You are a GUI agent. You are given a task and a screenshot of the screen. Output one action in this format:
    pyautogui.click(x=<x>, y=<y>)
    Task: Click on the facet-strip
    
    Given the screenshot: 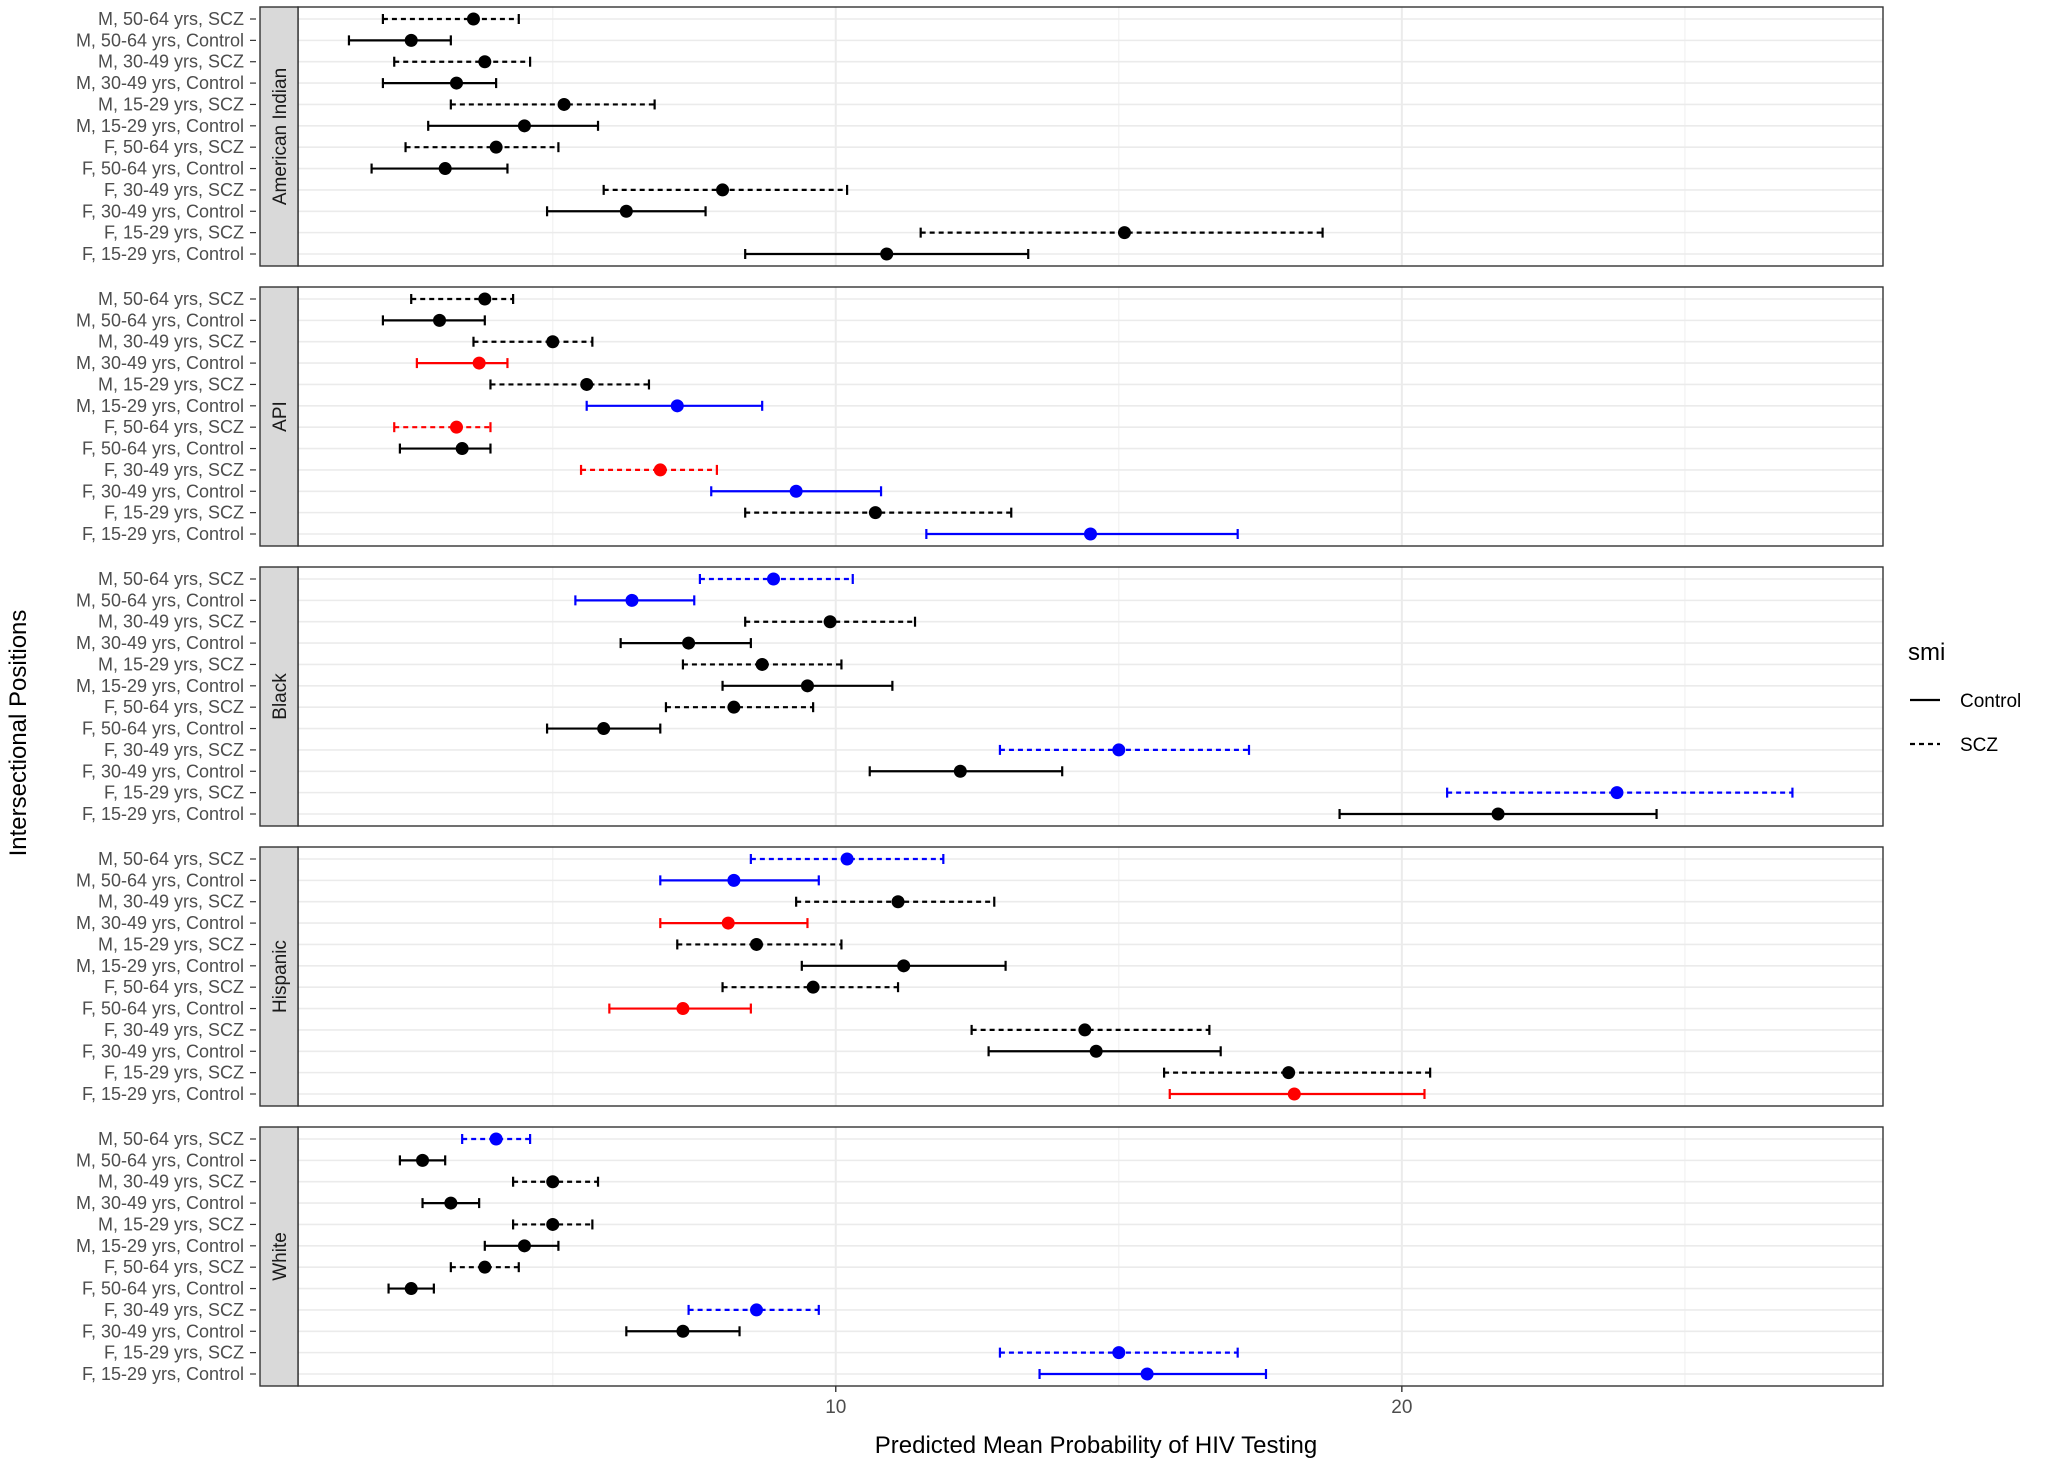 What is the action you would take?
    pyautogui.click(x=279, y=416)
    